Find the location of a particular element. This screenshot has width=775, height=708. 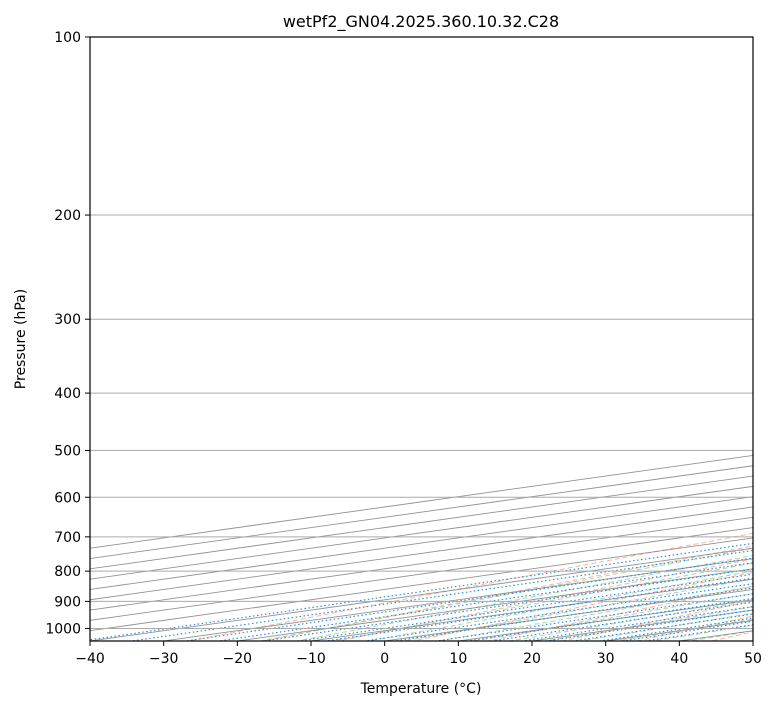

y-tick-label: 400 is located at coordinates (67, 394).